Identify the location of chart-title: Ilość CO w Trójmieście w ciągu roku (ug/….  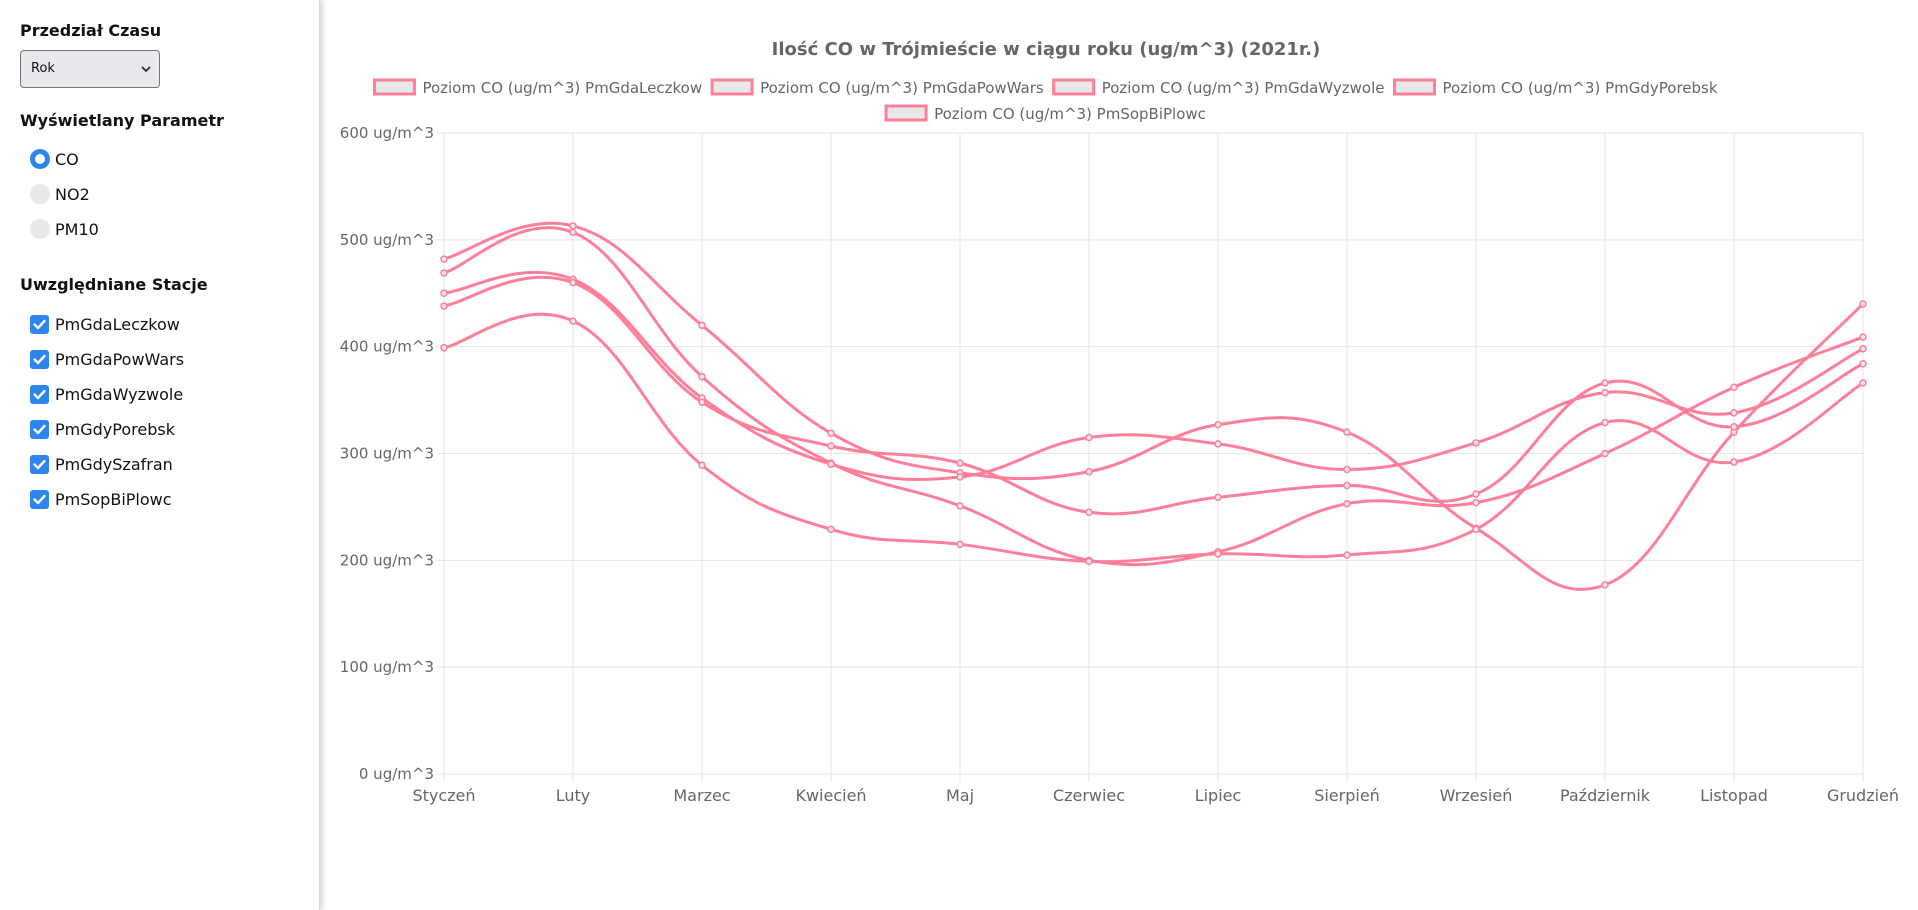
(1046, 49).